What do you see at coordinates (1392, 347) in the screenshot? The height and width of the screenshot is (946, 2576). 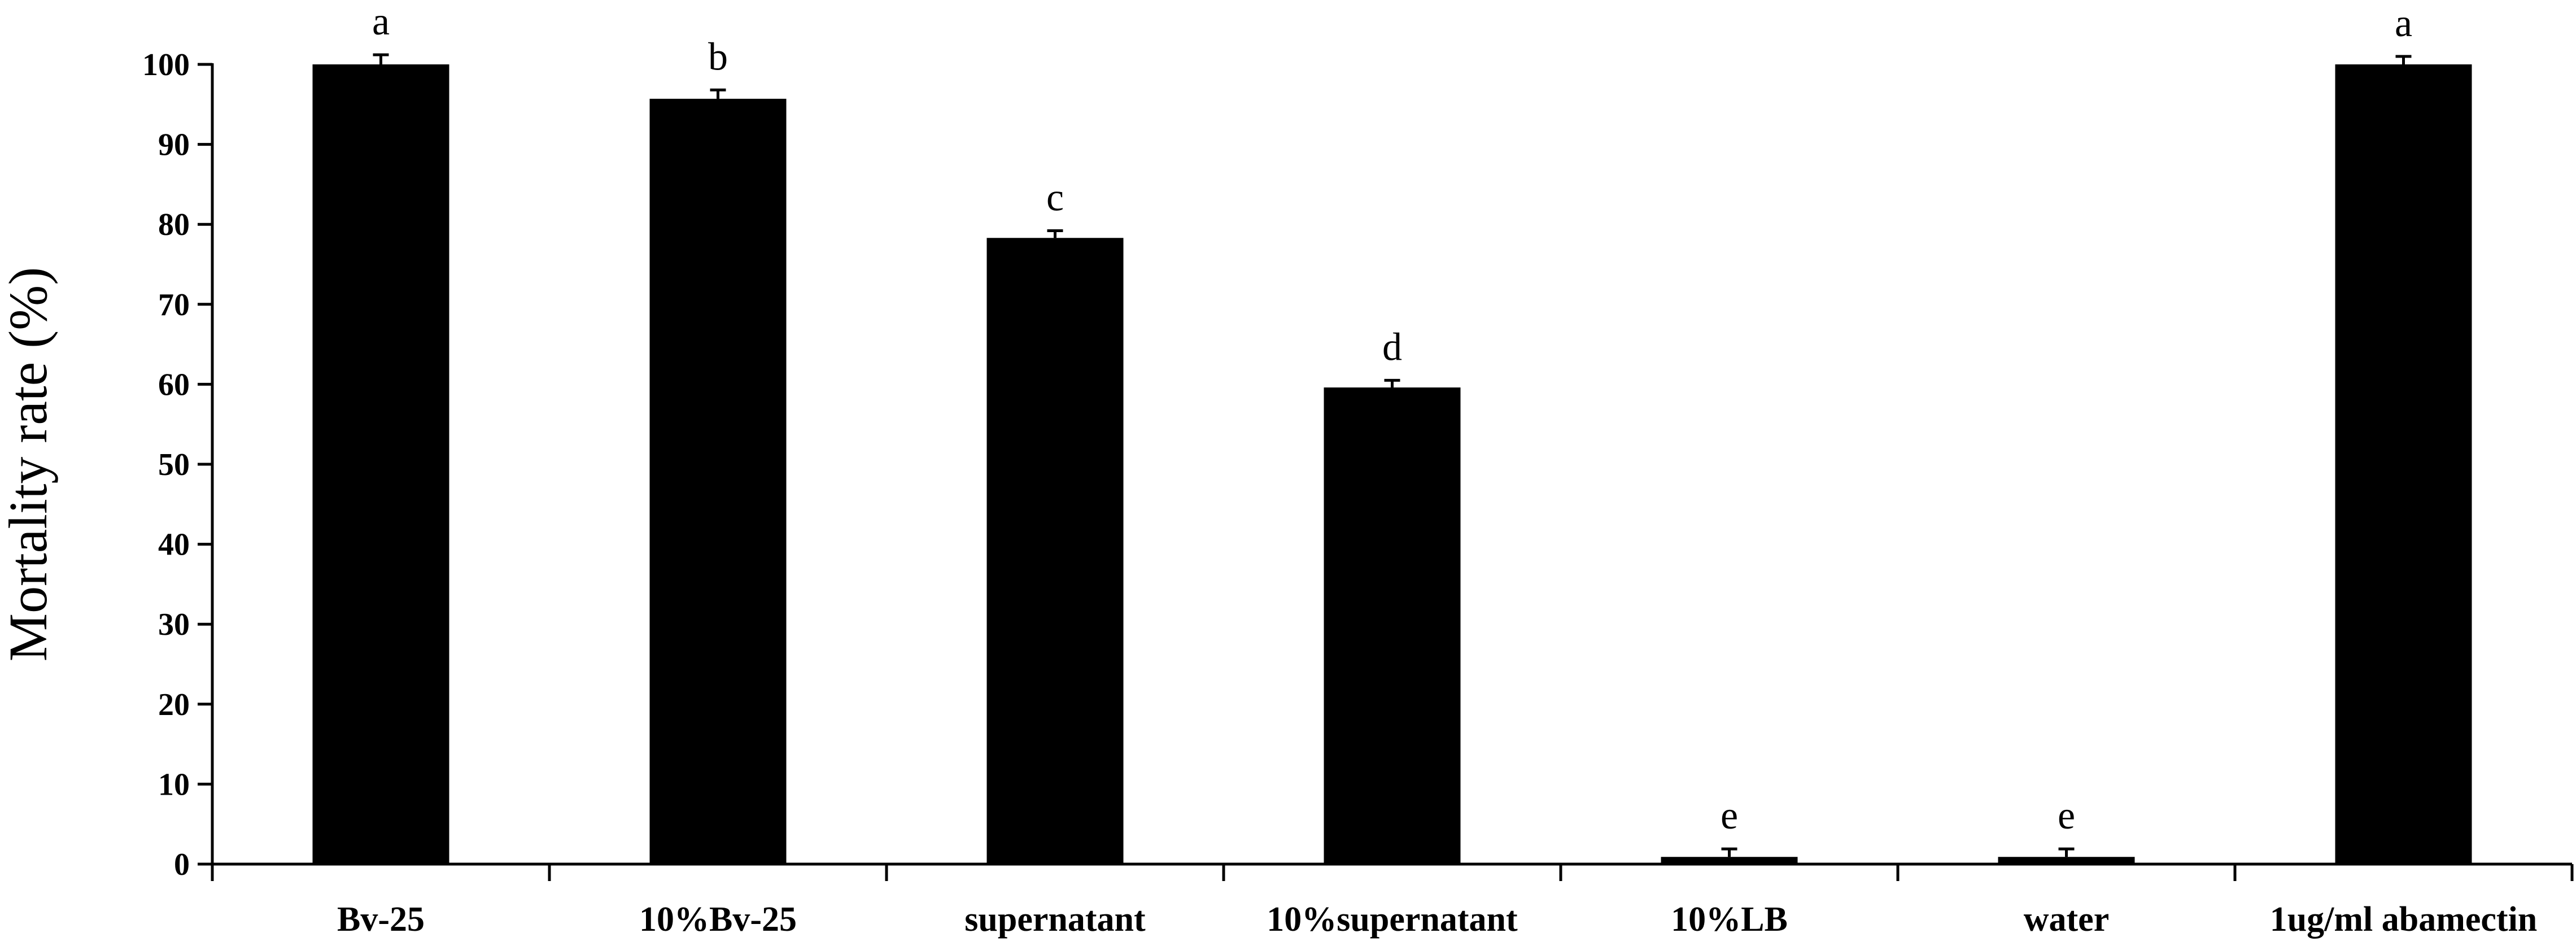 I see `significance-letter: d` at bounding box center [1392, 347].